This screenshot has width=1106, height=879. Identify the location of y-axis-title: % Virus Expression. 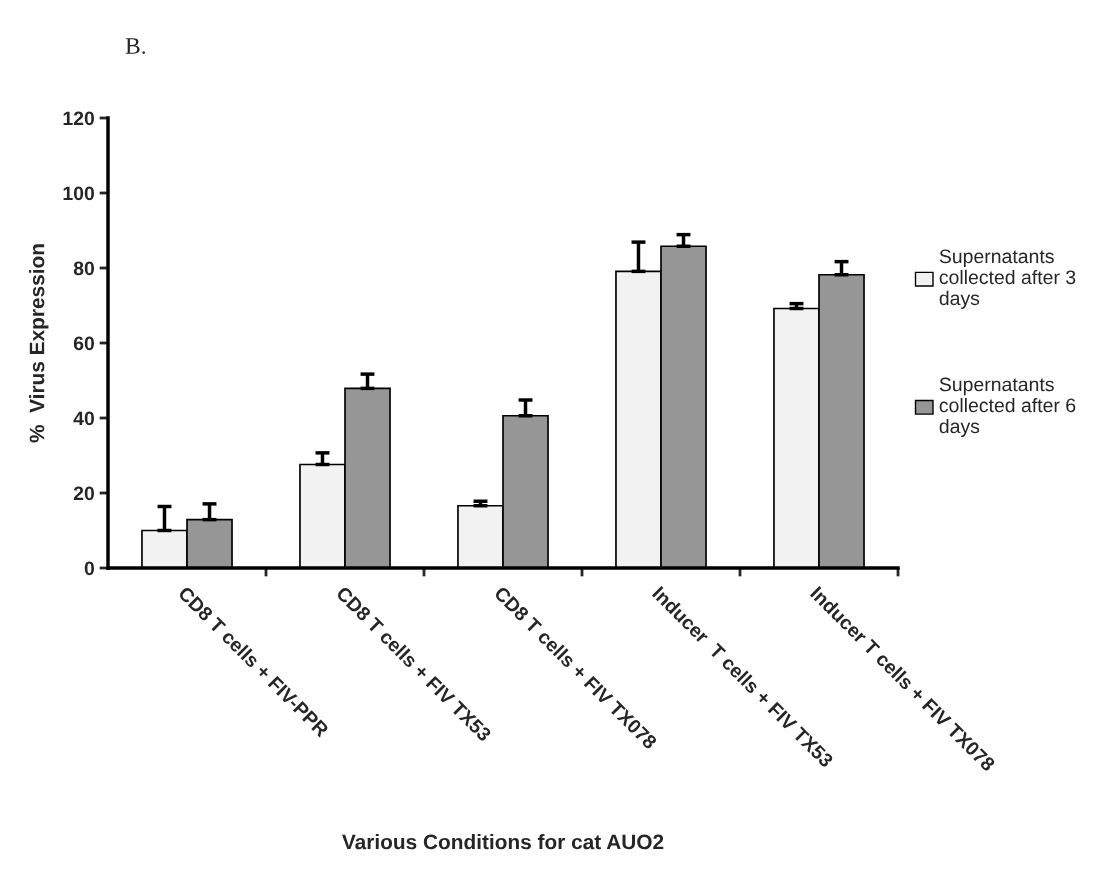
(39, 343).